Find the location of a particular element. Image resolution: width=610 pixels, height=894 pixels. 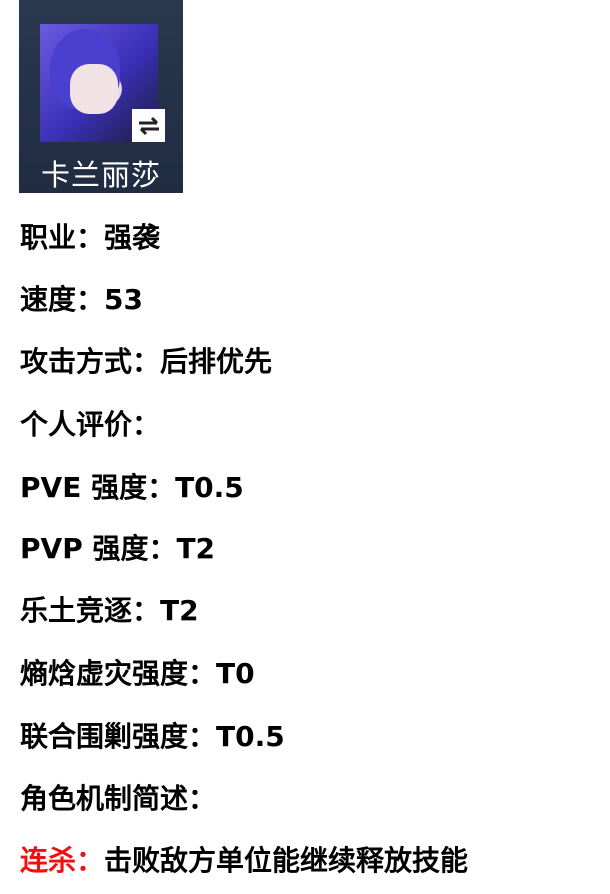

stat-pve: PVE 强度：T0.5 is located at coordinates (132, 487).